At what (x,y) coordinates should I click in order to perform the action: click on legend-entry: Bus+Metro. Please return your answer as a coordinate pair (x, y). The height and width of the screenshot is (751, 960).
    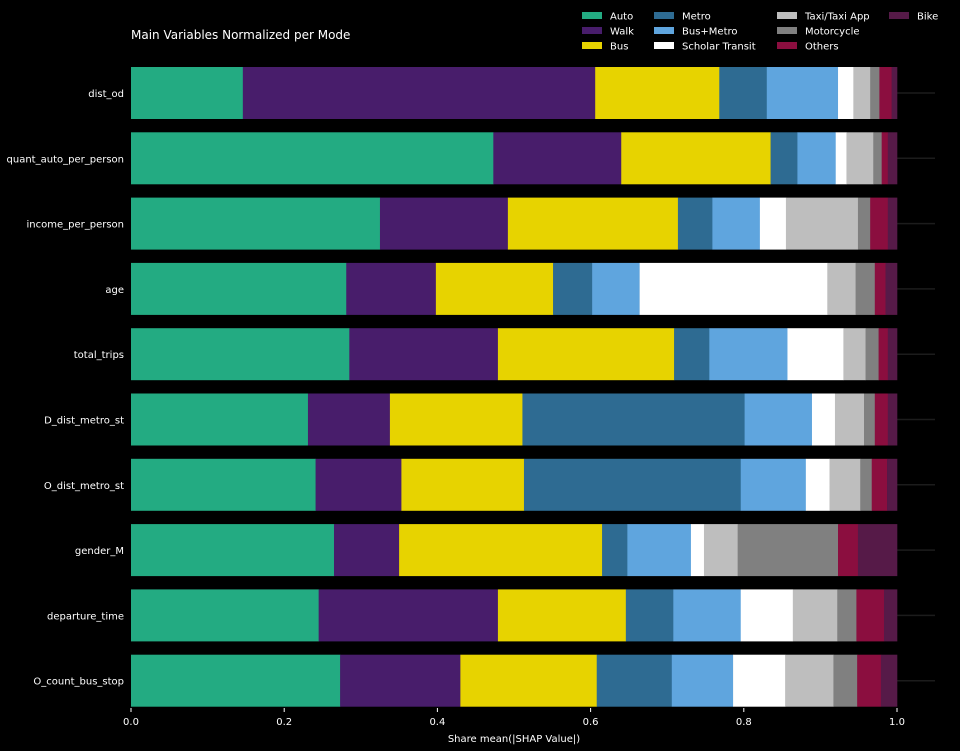
    Looking at the image, I should click on (696, 32).